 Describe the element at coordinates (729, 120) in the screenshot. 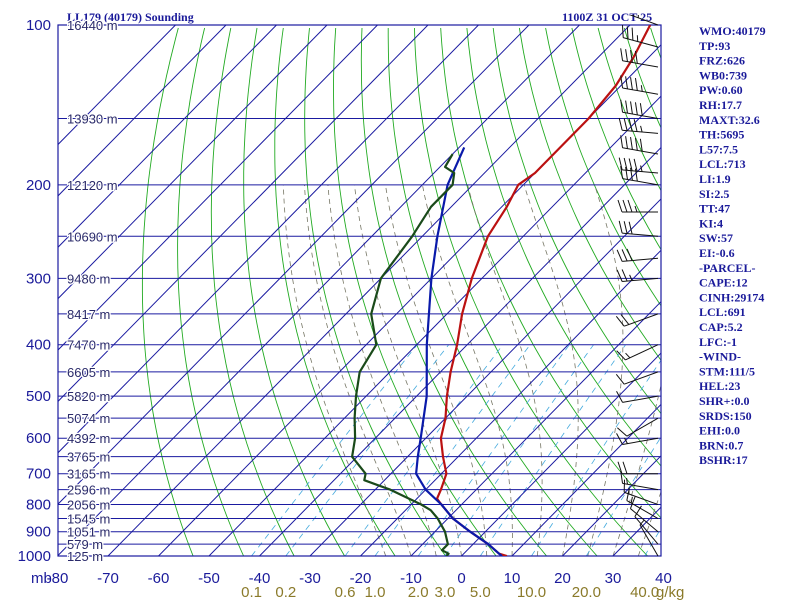

I see `index-line: MAXT:32.6` at that location.